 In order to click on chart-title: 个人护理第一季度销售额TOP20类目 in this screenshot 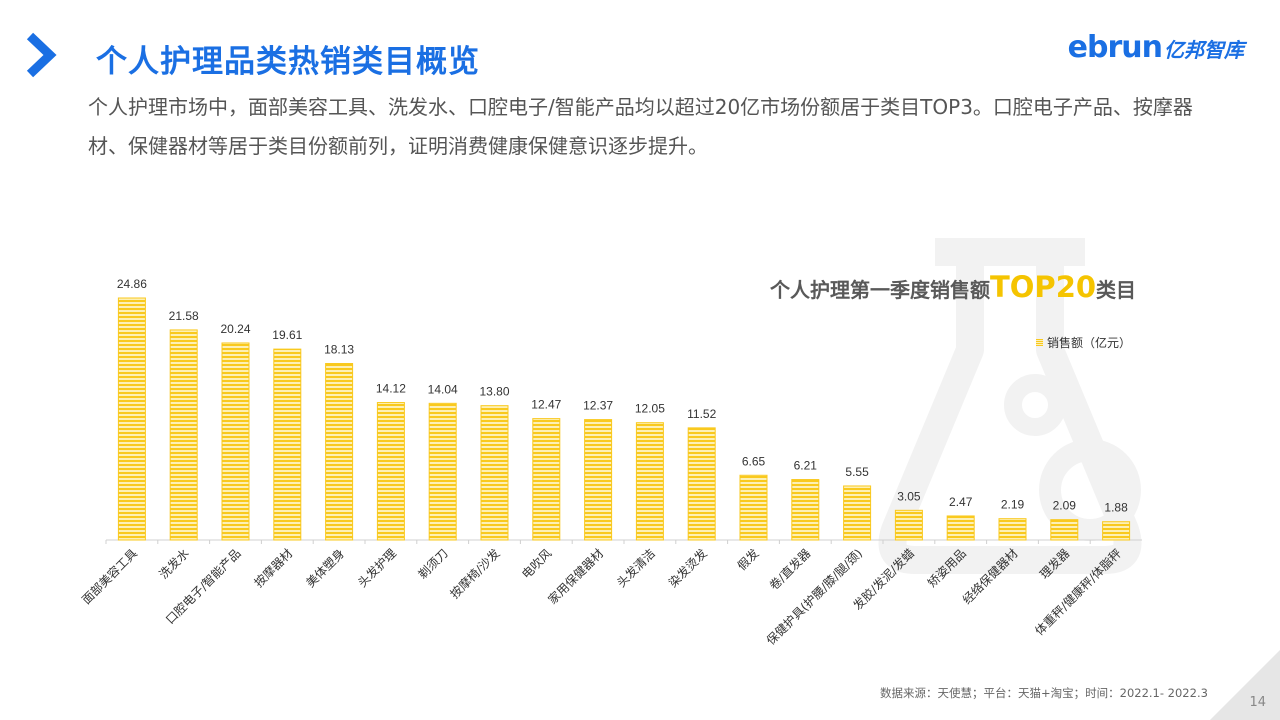, I will do `click(953, 287)`.